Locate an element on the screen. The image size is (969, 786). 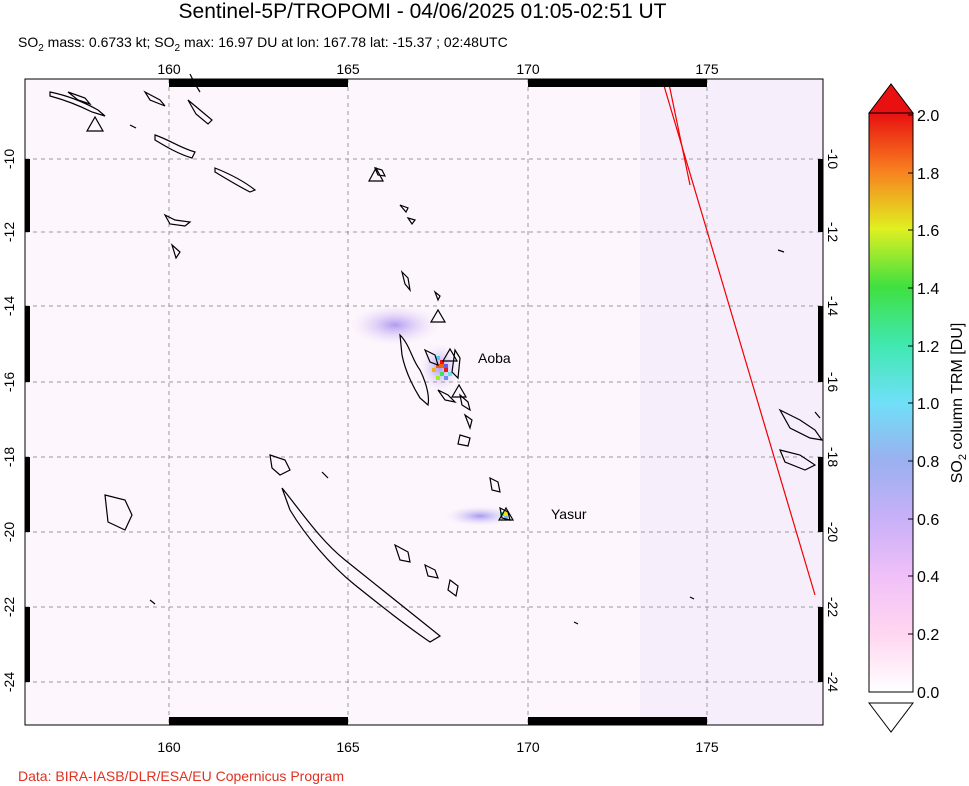
colorbar-bottom-arrow is located at coordinates (891, 717).